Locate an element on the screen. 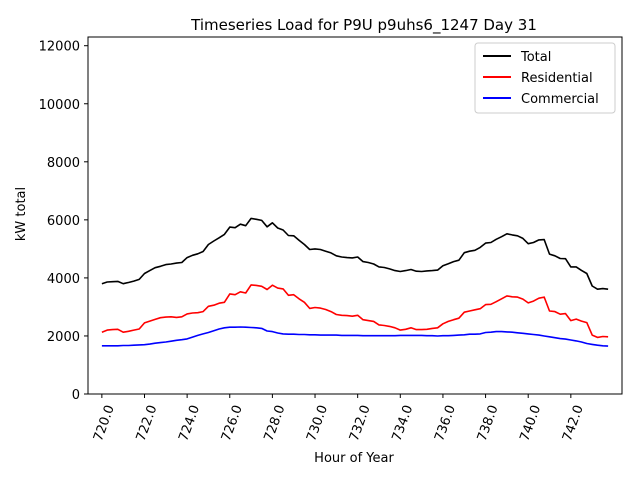 The width and height of the screenshot is (640, 480). series-line-residential is located at coordinates (355, 311).